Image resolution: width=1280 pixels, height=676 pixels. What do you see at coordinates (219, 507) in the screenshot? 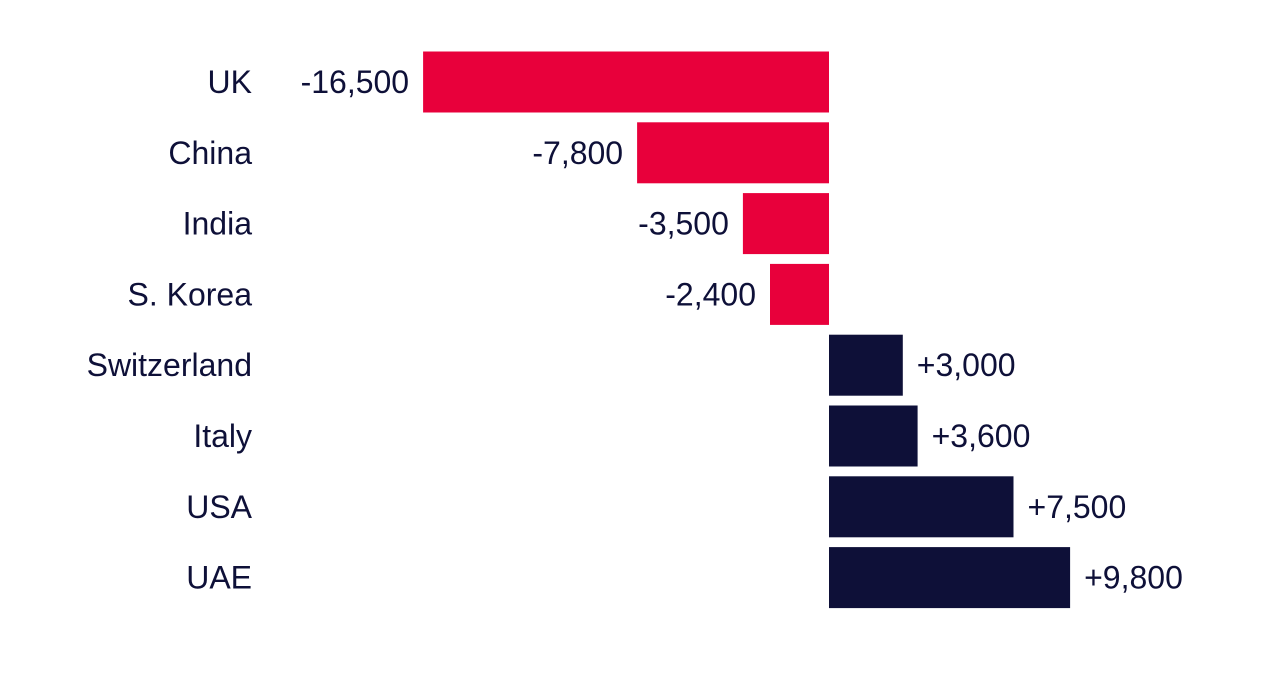
I see `category-label: USA` at bounding box center [219, 507].